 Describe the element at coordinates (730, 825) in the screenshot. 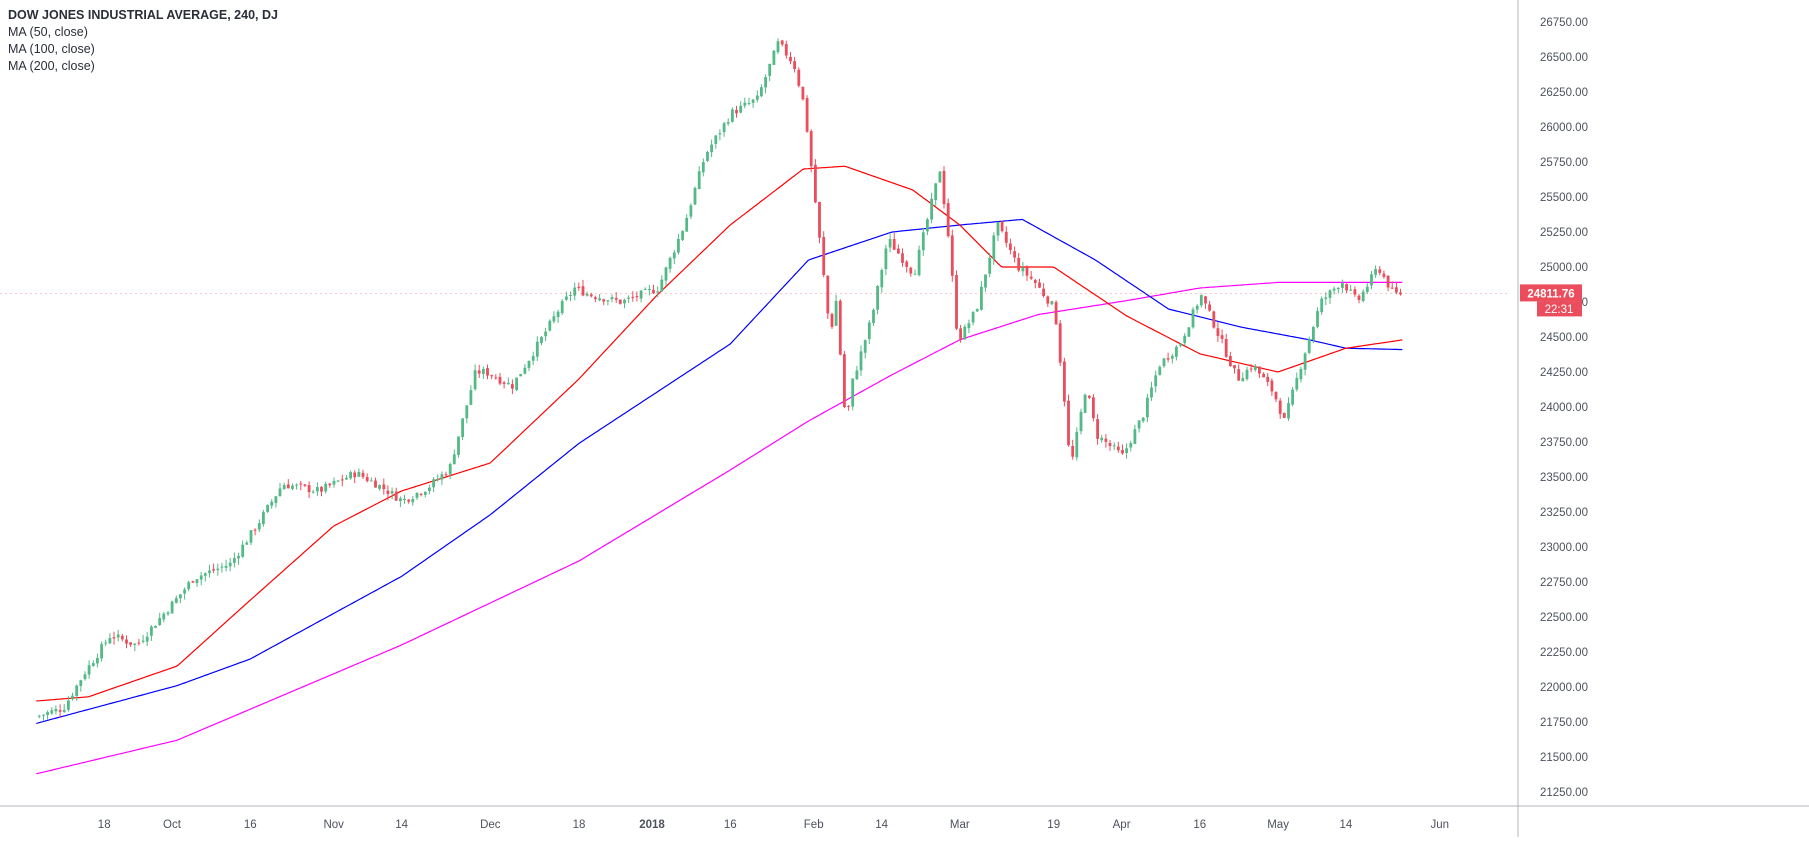

I see `x-tick-label: 16` at that location.